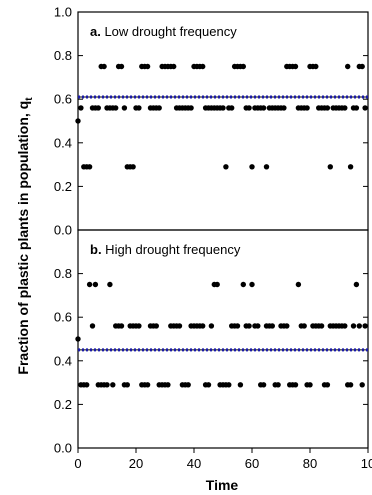  What do you see at coordinates (63, 448) in the screenshot?
I see `y-tick-label-b: 0.0` at bounding box center [63, 448].